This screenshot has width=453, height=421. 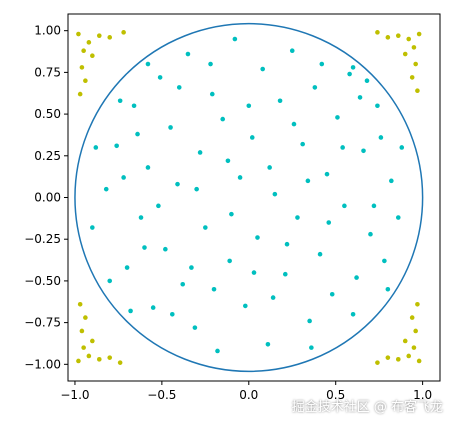 What do you see at coordinates (367, 407) in the screenshot?
I see `watermark: 掘金技术社区 @ 布客飞龙` at bounding box center [367, 407].